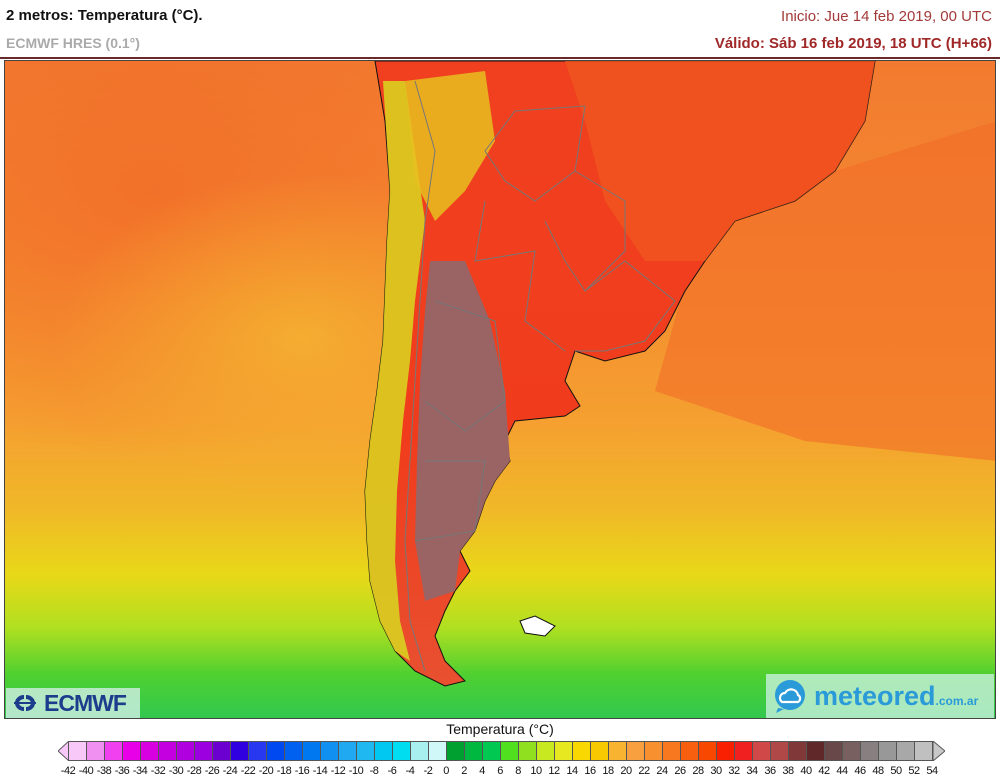 The height and width of the screenshot is (780, 1000). Describe the element at coordinates (410, 771) in the screenshot. I see `legend-tick-label: -4` at that location.